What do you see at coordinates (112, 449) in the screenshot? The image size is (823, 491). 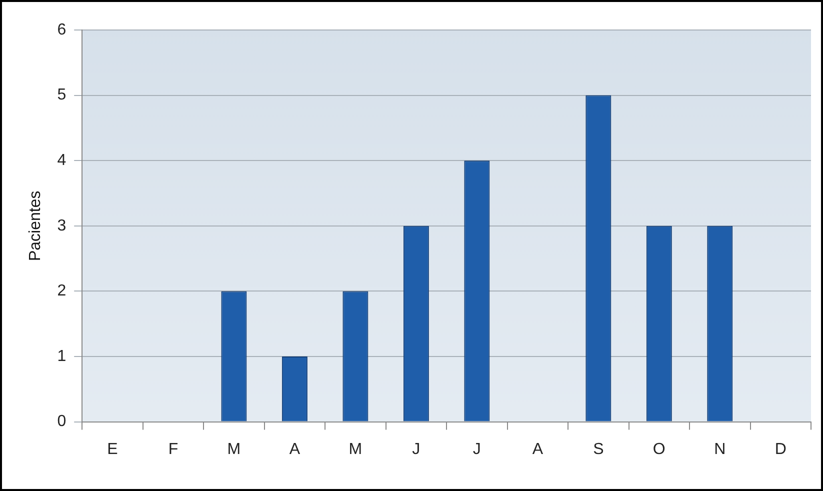 I see `x-tick-label: E` at bounding box center [112, 449].